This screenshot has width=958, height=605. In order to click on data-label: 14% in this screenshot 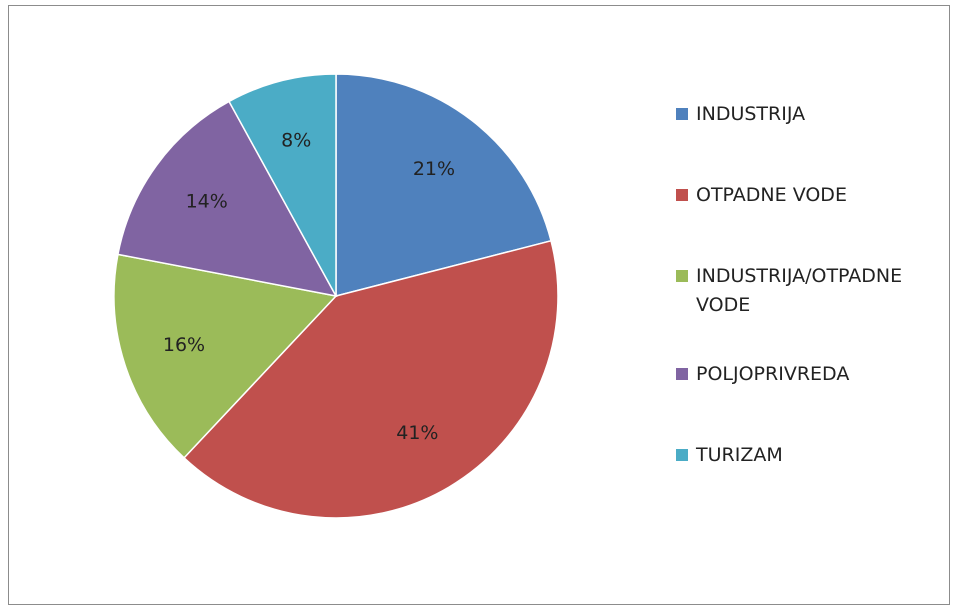, I will do `click(207, 202)`.